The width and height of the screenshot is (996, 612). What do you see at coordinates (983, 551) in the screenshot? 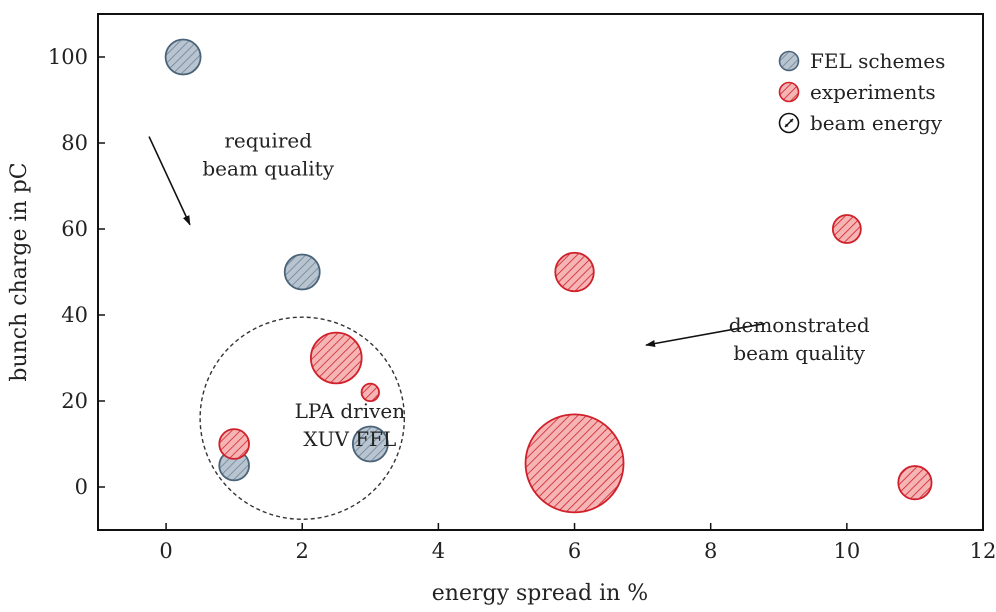
I see `x-tick-label: 12` at bounding box center [983, 551].